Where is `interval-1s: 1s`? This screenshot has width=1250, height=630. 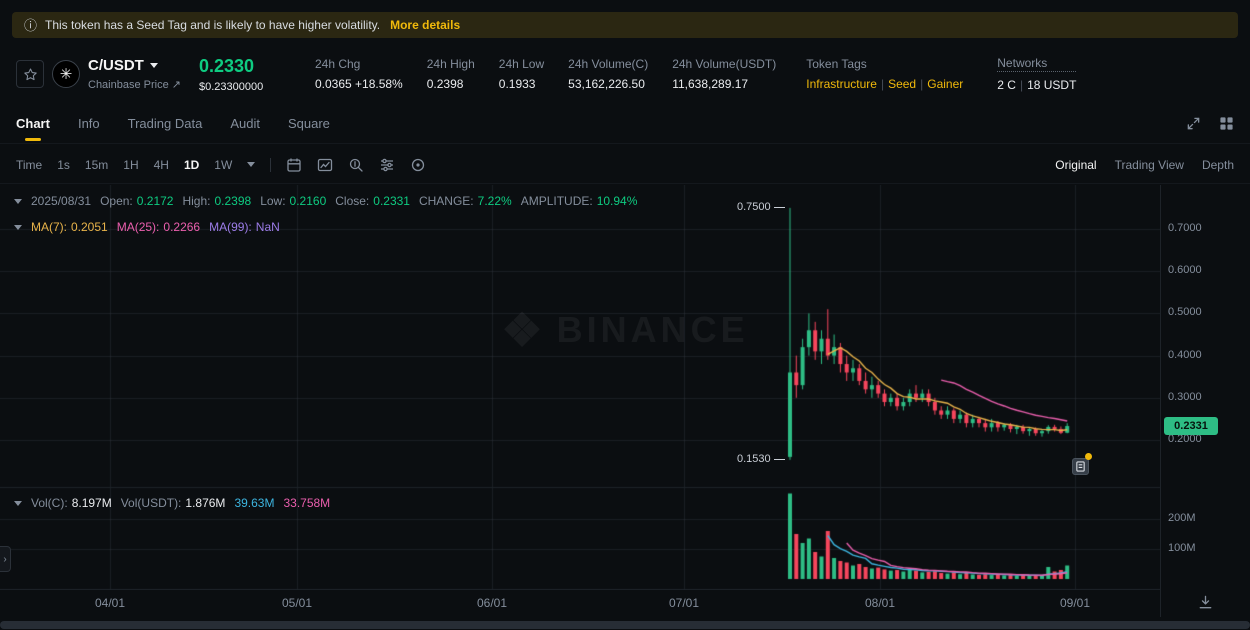
interval-1s: 1s is located at coordinates (63, 164).